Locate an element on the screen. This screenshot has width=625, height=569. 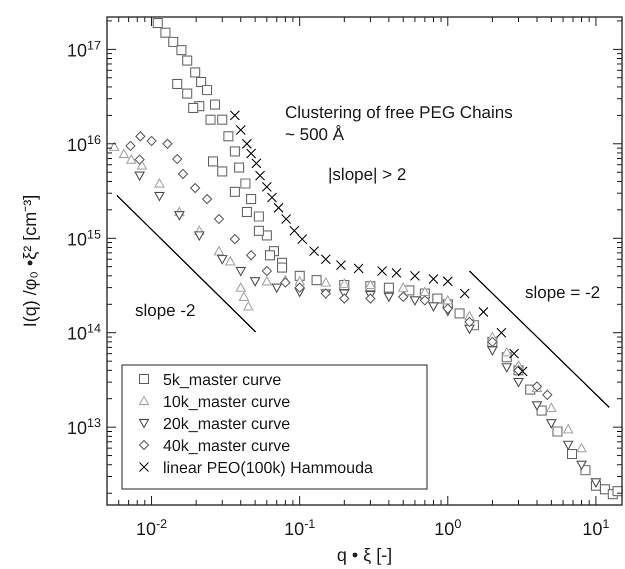
legend-label: 20k_master curve is located at coordinates (226, 424).